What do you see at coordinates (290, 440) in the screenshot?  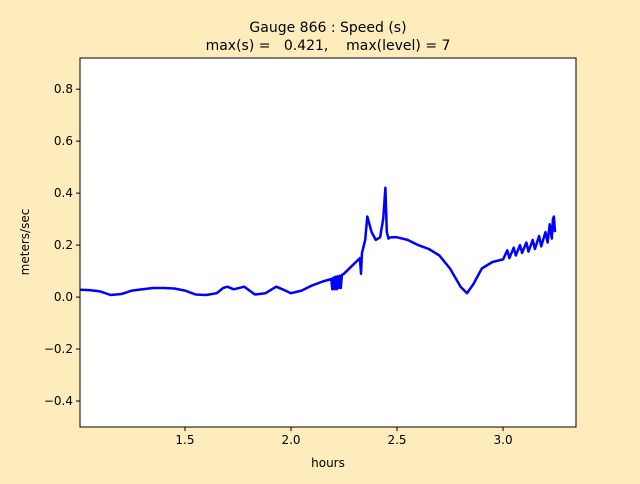 I see `x-tick-label: 2.0` at bounding box center [290, 440].